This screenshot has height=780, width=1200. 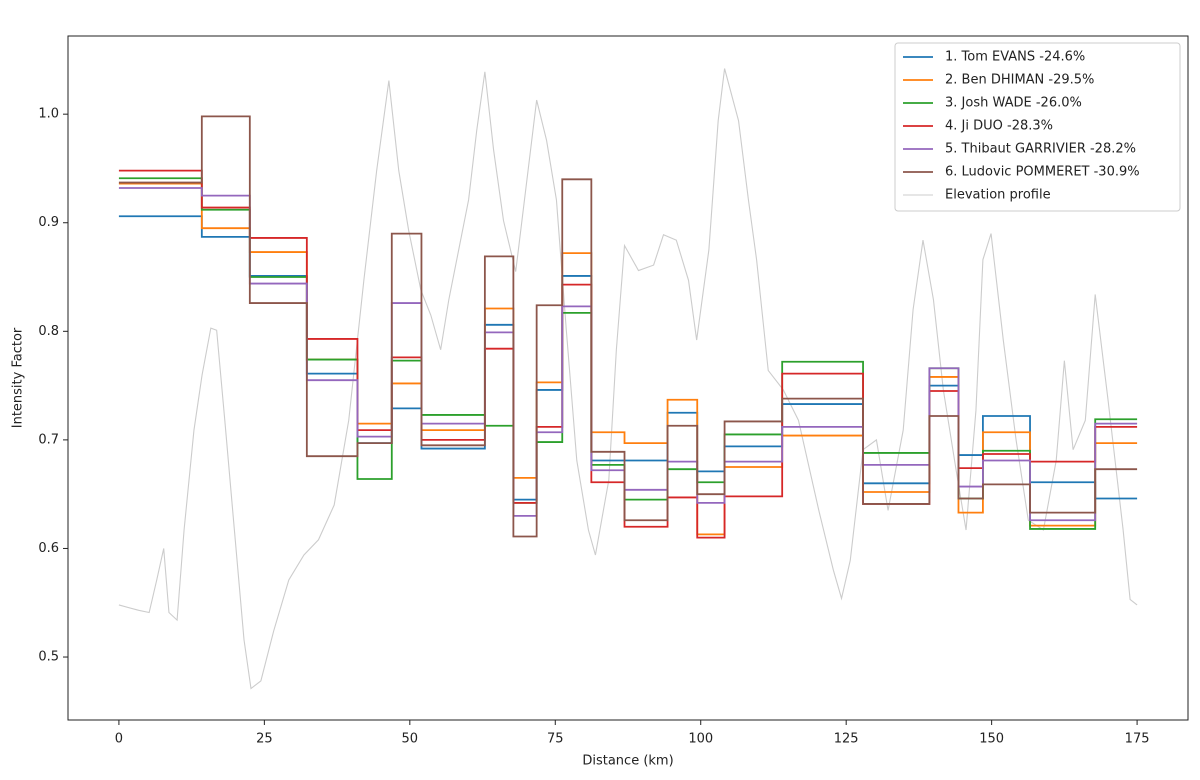 What do you see at coordinates (48, 114) in the screenshot?
I see `y-tick-label: 1.0` at bounding box center [48, 114].